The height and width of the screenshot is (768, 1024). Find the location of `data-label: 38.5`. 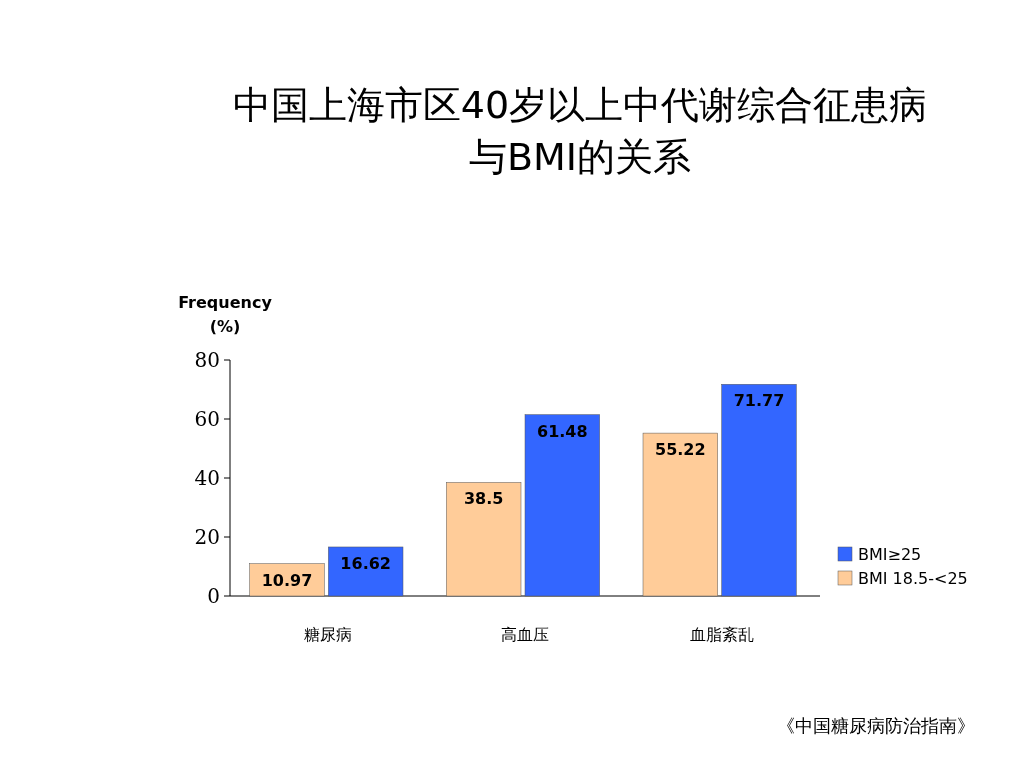

data-label: 38.5 is located at coordinates (483, 499).